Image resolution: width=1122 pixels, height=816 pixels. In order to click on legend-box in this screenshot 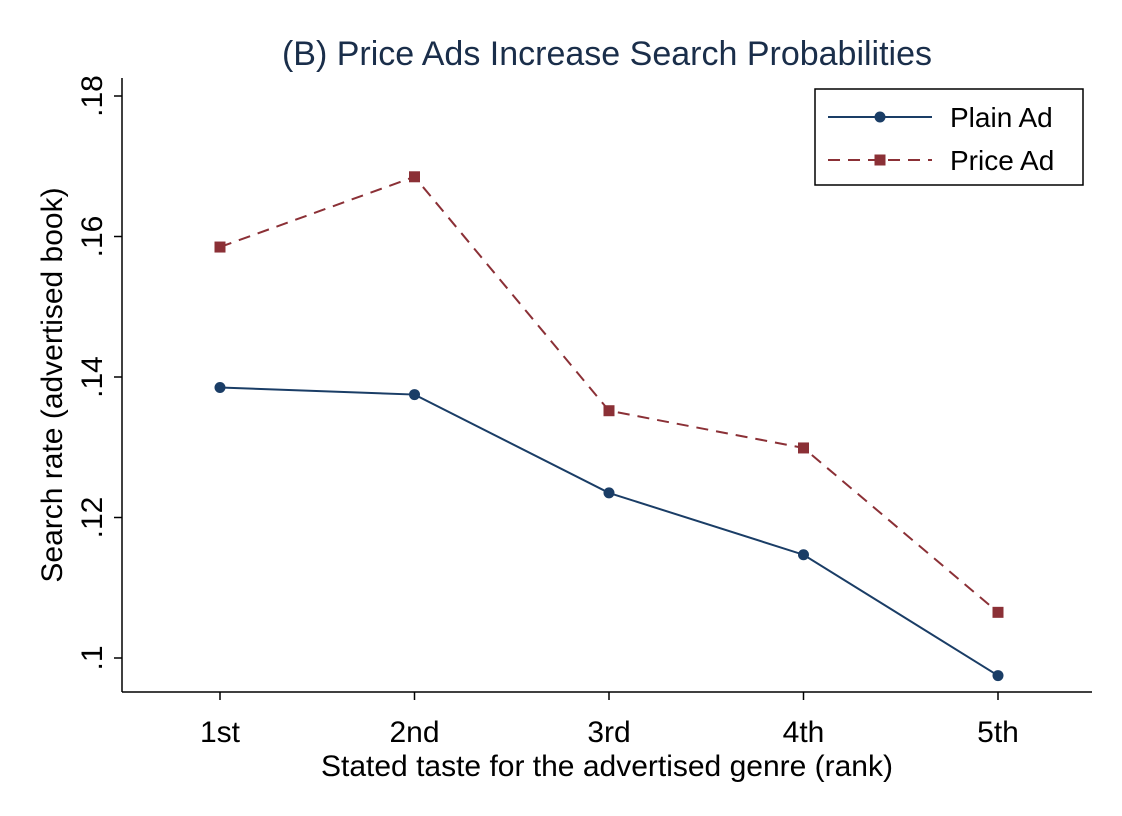, I will do `click(949, 137)`.